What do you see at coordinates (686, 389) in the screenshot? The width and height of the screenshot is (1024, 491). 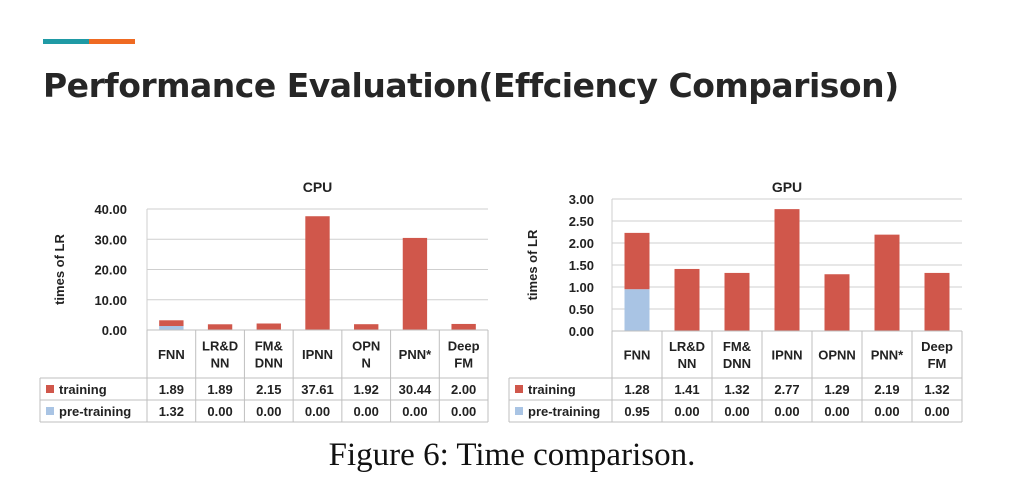 I see `gpu-data-label-training: 1.41` at bounding box center [686, 389].